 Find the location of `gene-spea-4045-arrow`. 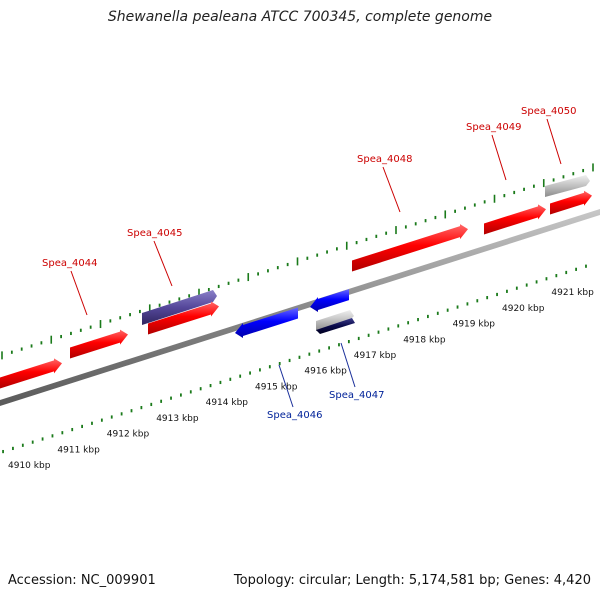

gene-spea-4045-arrow is located at coordinates (183, 318).